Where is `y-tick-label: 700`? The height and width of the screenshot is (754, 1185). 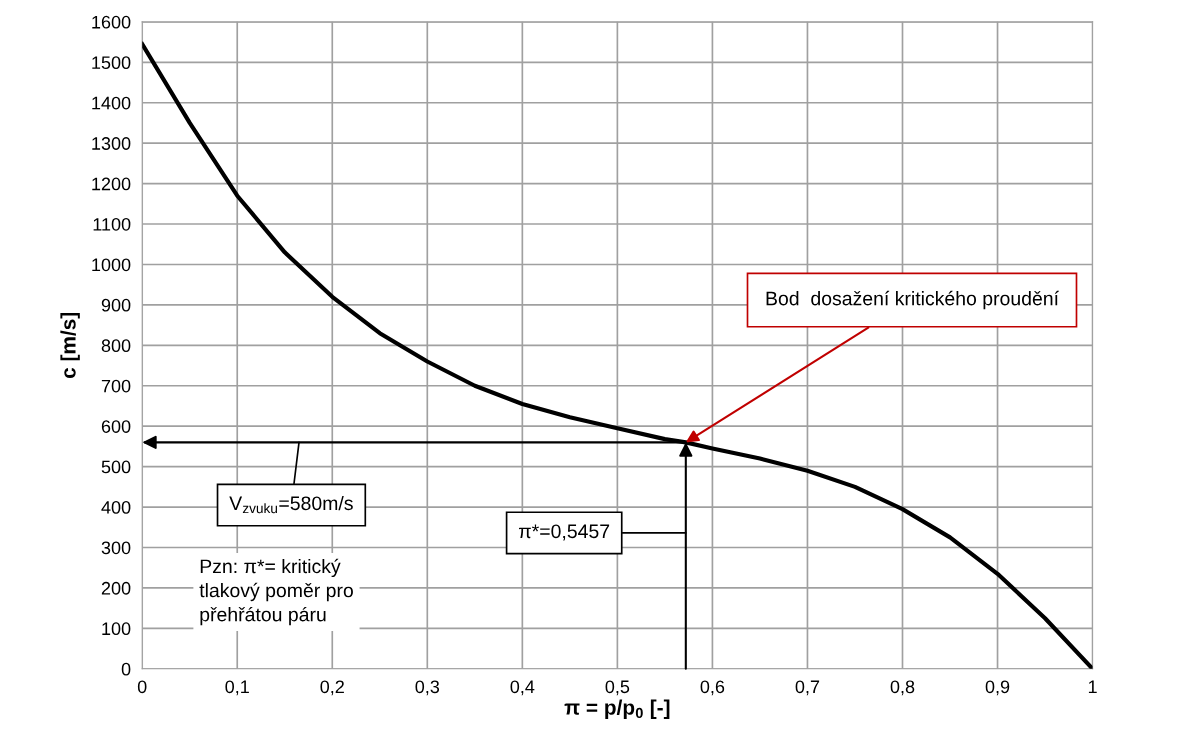 y-tick-label: 700 is located at coordinates (116, 386).